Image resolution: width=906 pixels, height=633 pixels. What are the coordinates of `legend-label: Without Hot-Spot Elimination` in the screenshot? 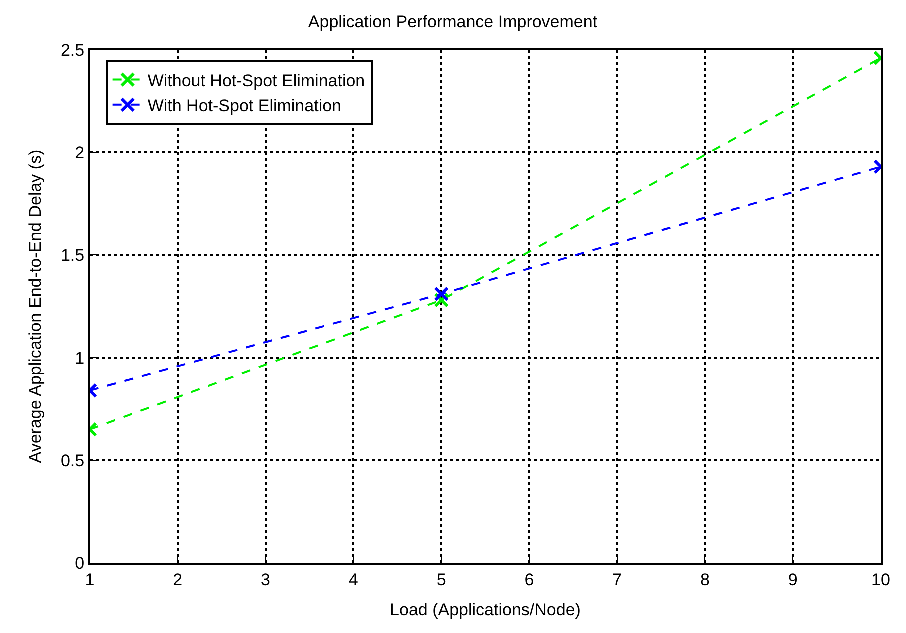 It's located at (257, 80).